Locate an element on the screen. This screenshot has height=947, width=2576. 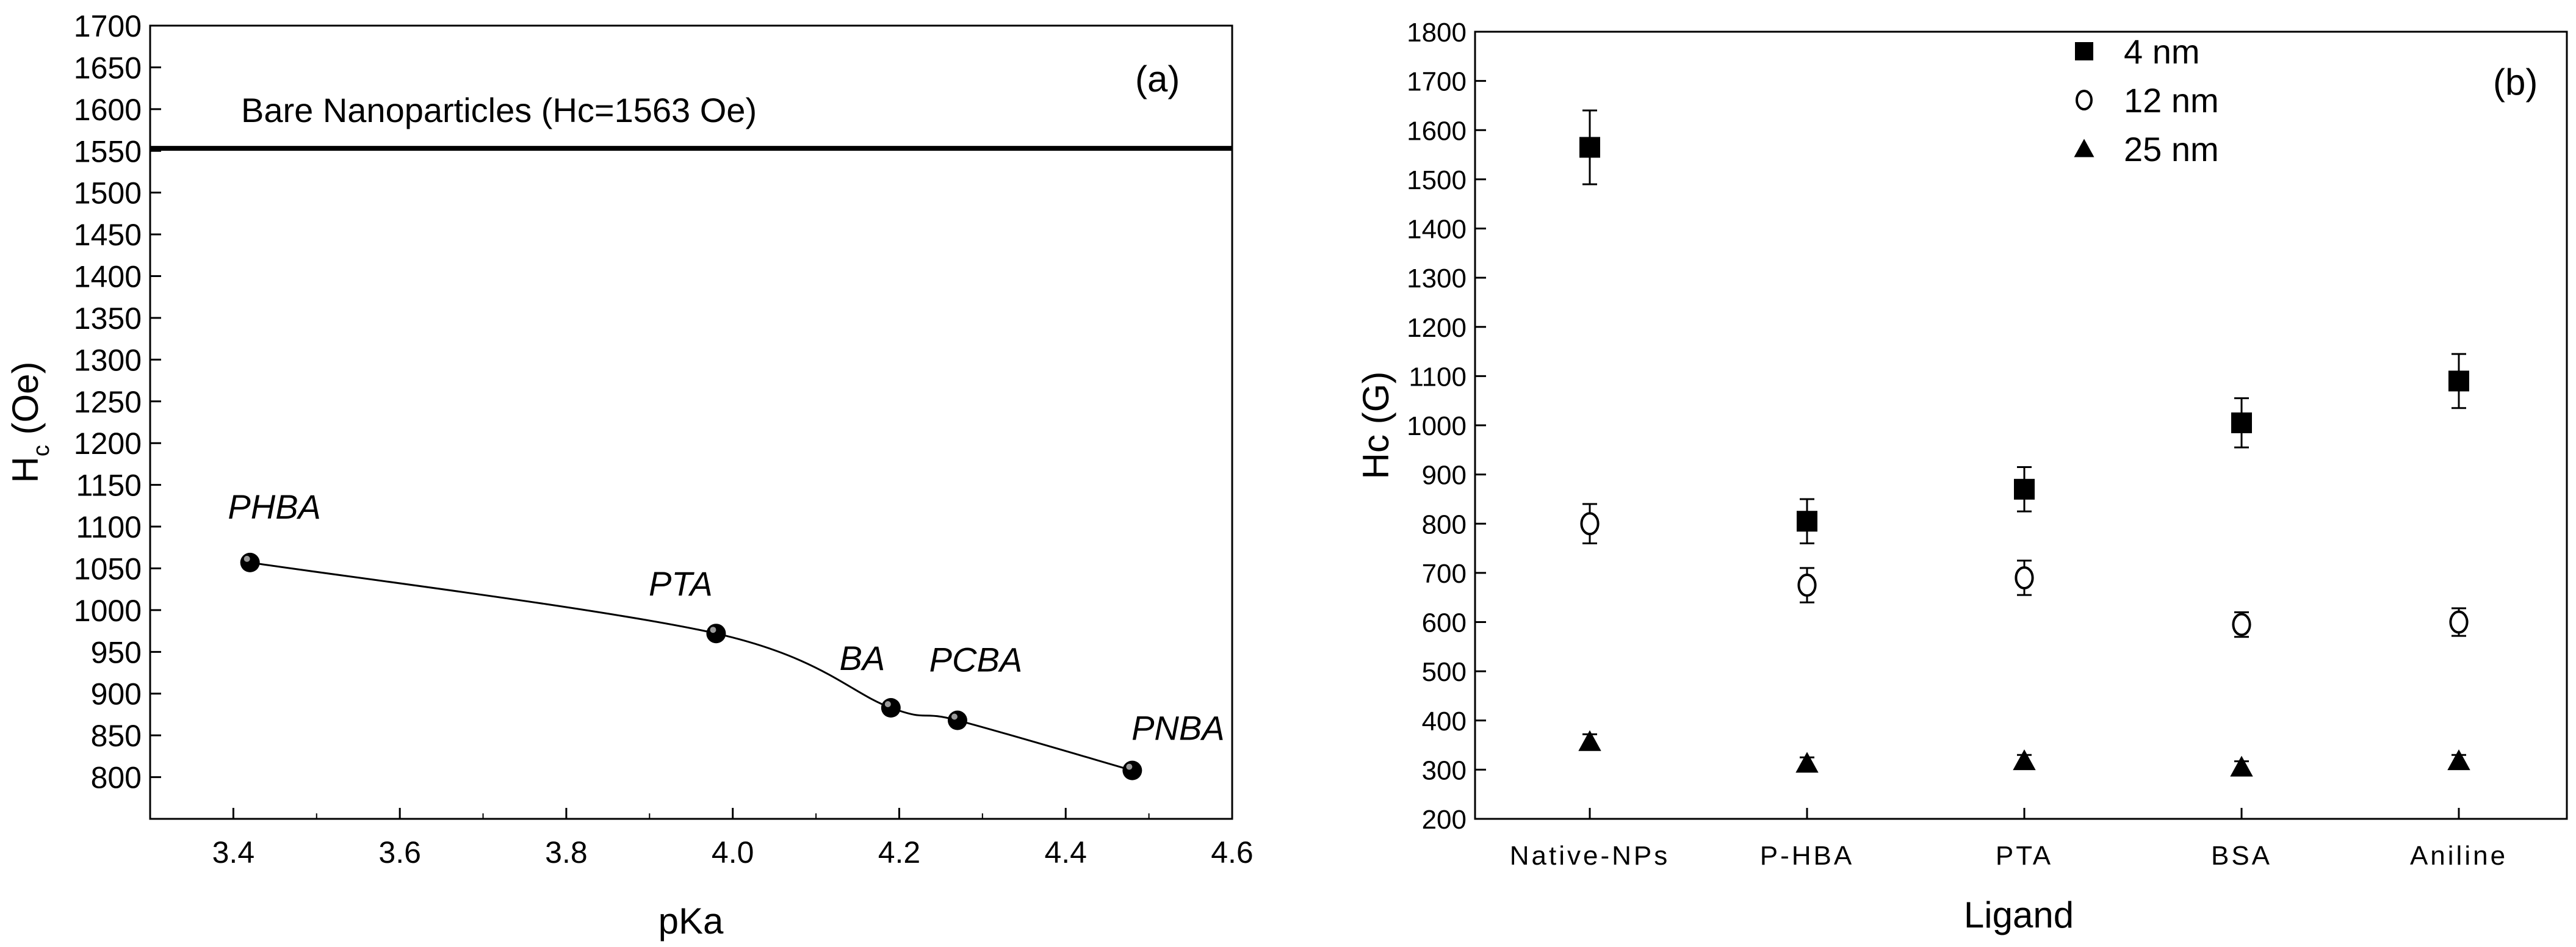
panel-a-y-tick-label: 1250 is located at coordinates (108, 402).